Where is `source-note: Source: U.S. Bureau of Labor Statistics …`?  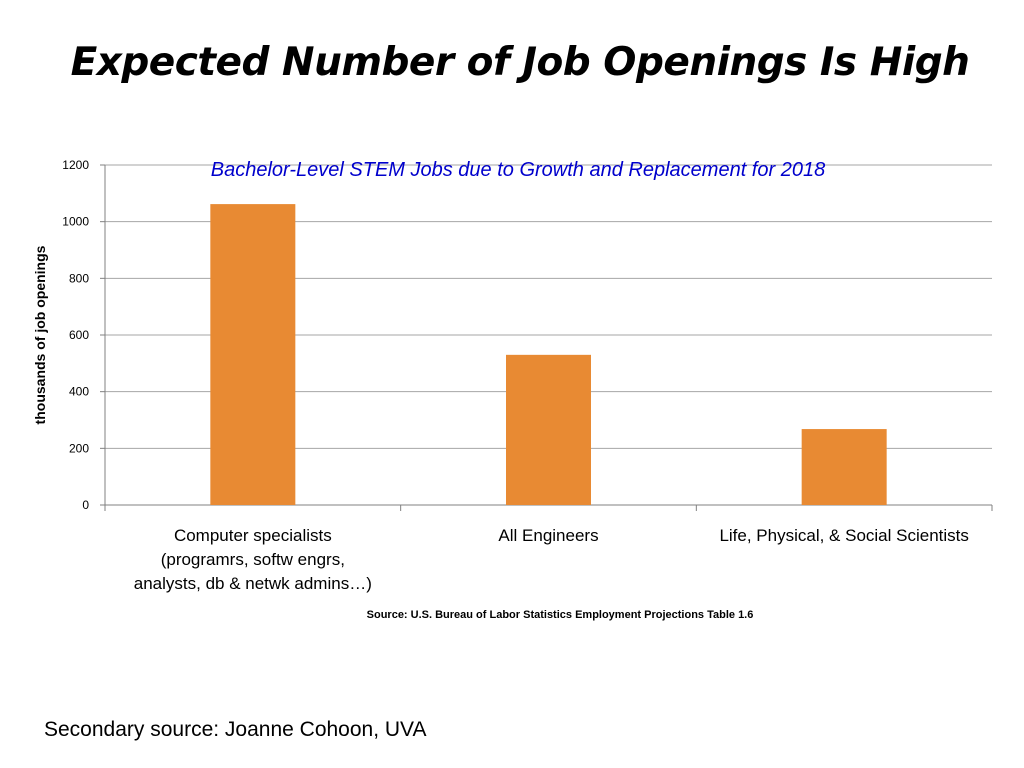
source-note: Source: U.S. Bureau of Labor Statistics … is located at coordinates (560, 615).